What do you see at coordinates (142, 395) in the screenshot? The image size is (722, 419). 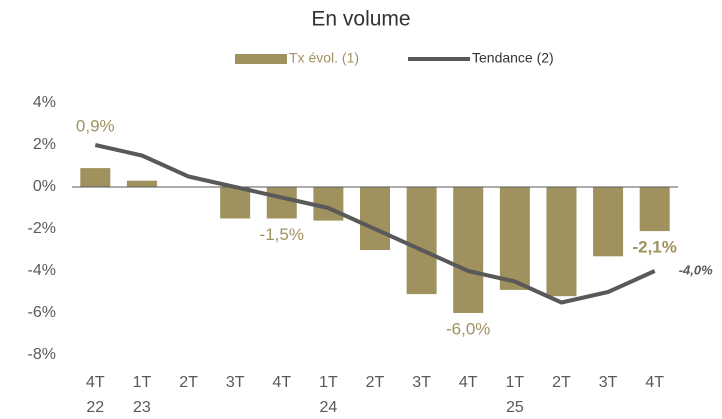 I see `x-tick-label: 1T 23` at bounding box center [142, 395].